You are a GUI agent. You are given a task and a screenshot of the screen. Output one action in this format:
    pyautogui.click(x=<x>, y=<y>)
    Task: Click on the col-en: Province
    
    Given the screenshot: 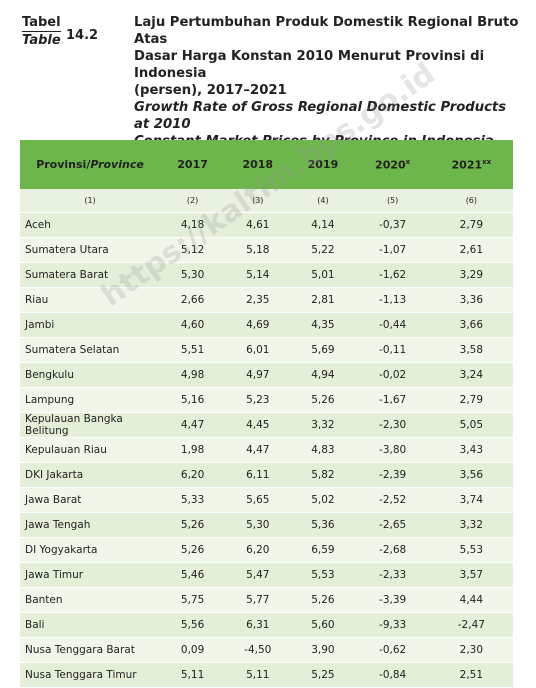 What is the action you would take?
    pyautogui.click(x=117, y=164)
    